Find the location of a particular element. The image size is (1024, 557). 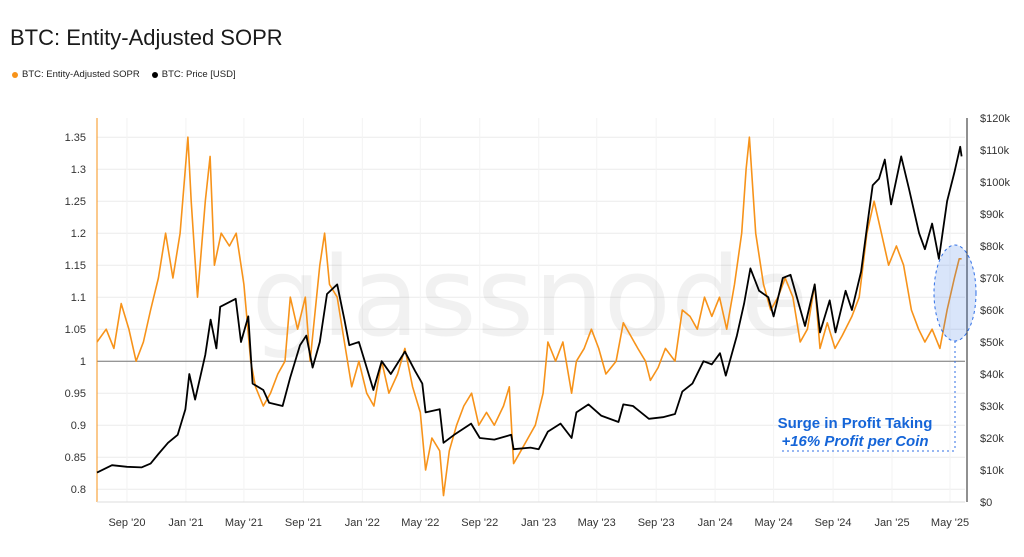

legend-label-price: BTC: Price [USD] is located at coordinates (198, 74).